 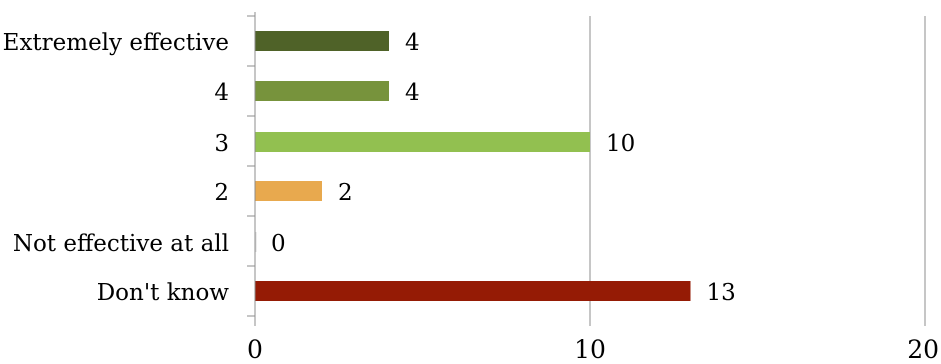 I want to click on category-label-5: Don't know, so click(x=163, y=293).